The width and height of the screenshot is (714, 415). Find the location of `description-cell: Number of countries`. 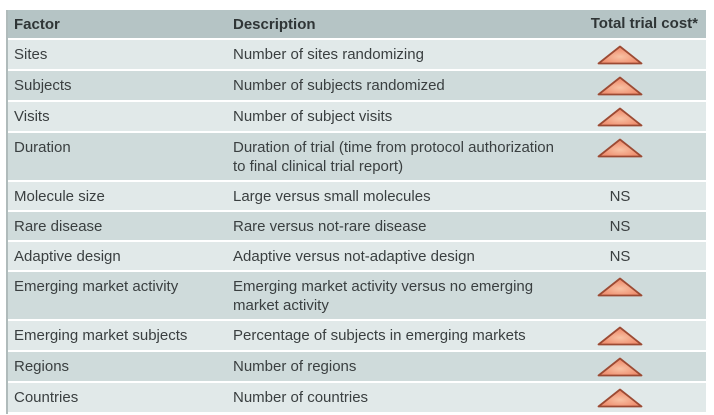

description-cell: Number of countries is located at coordinates (301, 397).